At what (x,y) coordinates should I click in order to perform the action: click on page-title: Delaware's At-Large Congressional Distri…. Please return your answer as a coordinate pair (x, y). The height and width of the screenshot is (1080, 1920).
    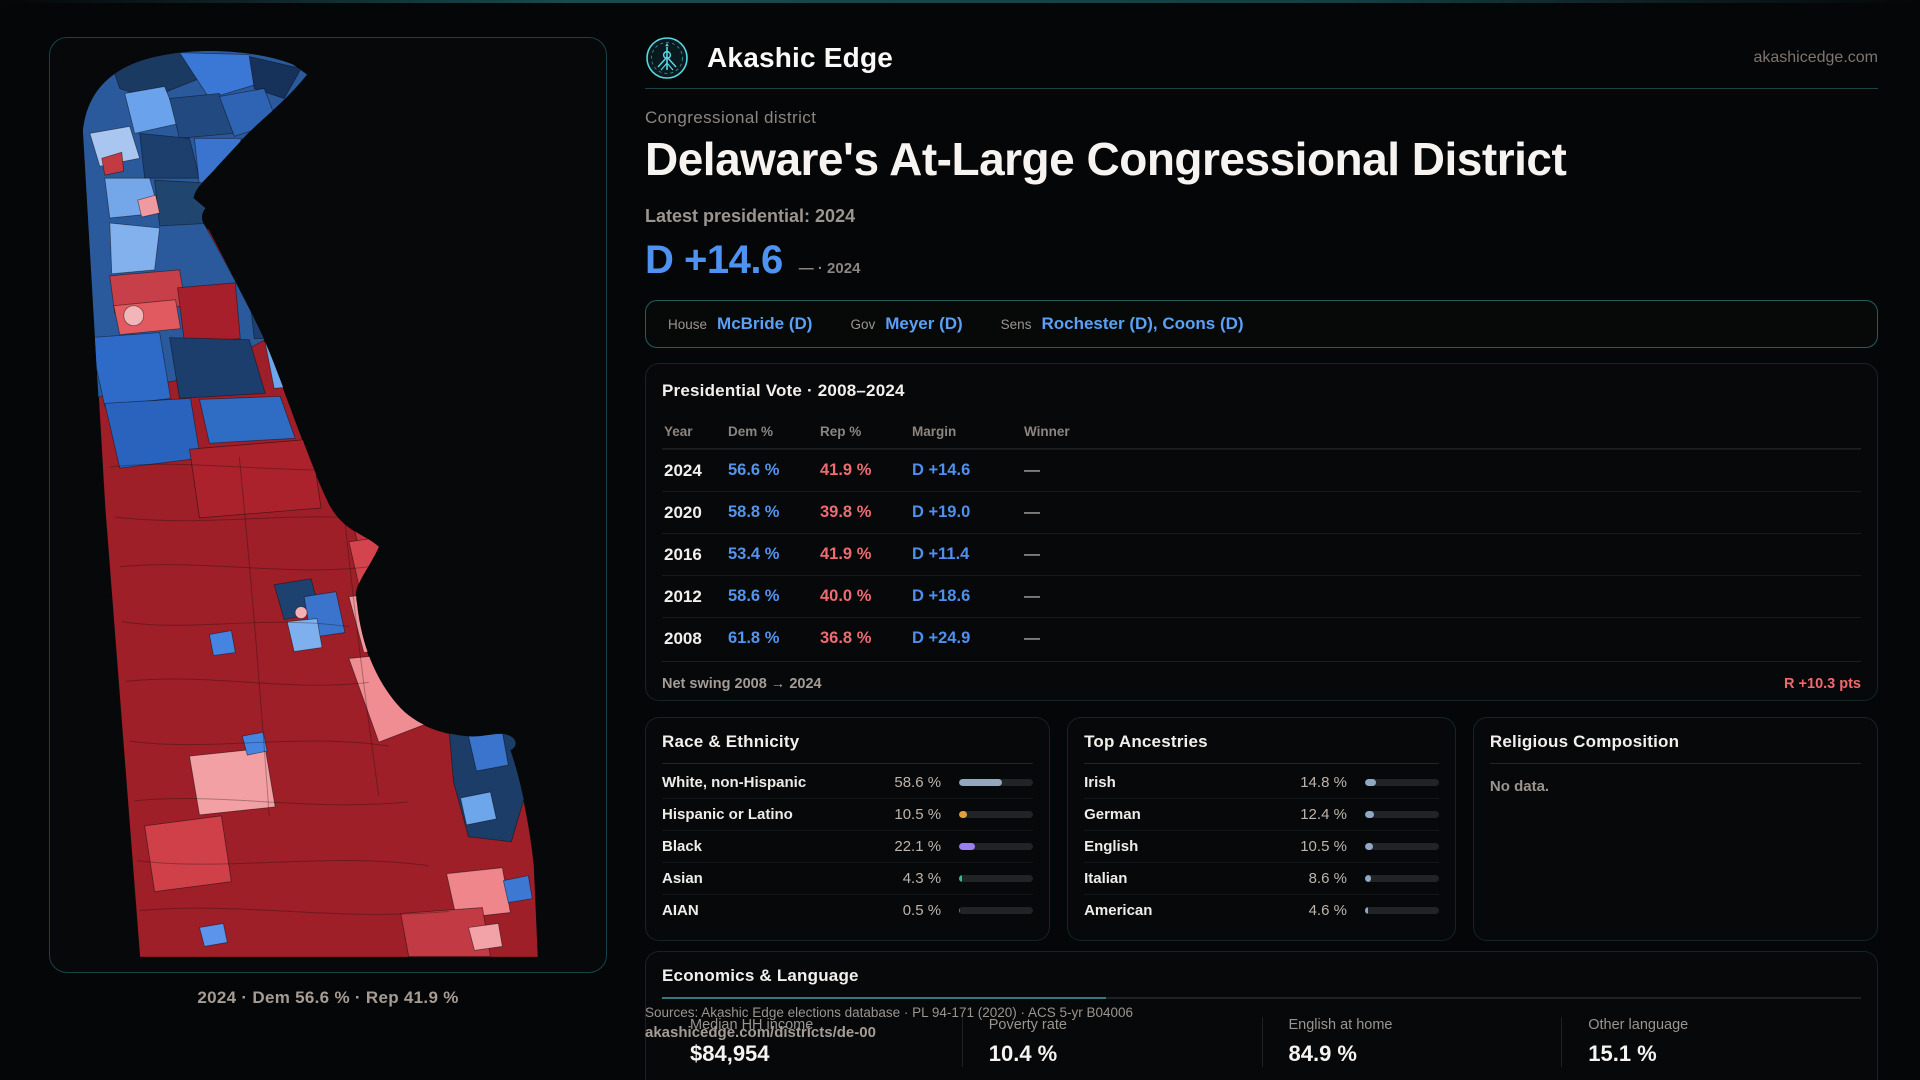
    Looking at the image, I should click on (1106, 159).